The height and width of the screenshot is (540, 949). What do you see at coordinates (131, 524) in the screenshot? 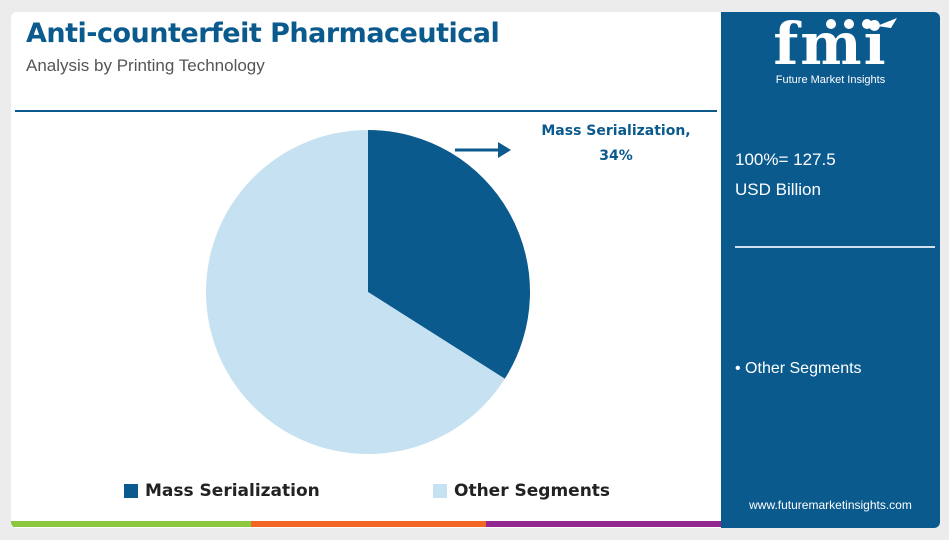
I see `footer-stripe-green` at bounding box center [131, 524].